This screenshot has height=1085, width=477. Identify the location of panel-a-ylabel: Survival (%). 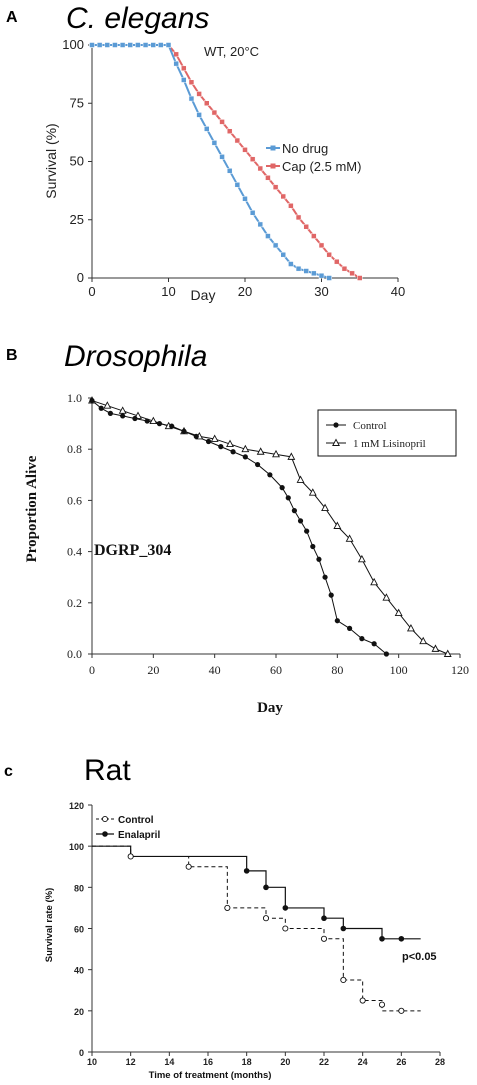
(51, 160).